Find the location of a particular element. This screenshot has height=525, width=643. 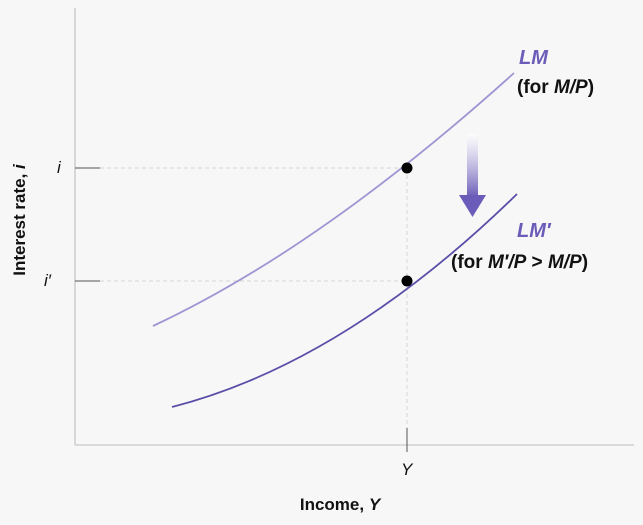

lm-prime-curve-label: LM′ is located at coordinates (534, 231).